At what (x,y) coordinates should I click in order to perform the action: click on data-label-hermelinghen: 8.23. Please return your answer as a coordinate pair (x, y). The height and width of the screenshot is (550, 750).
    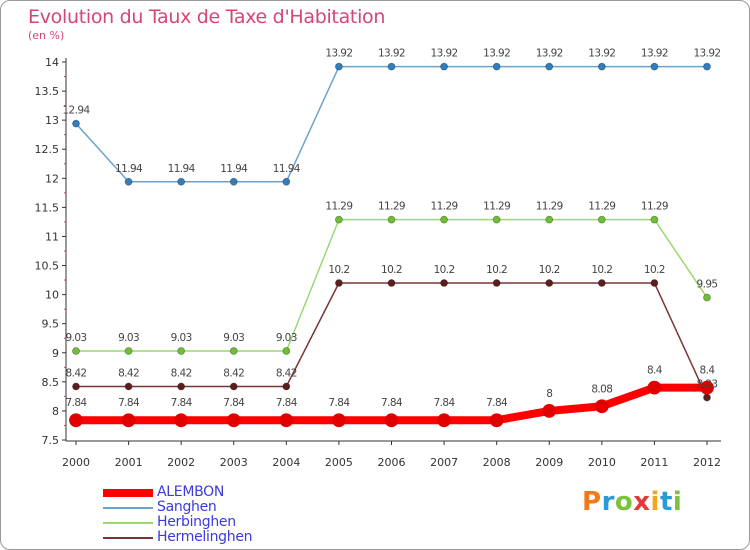
    Looking at the image, I should click on (707, 385).